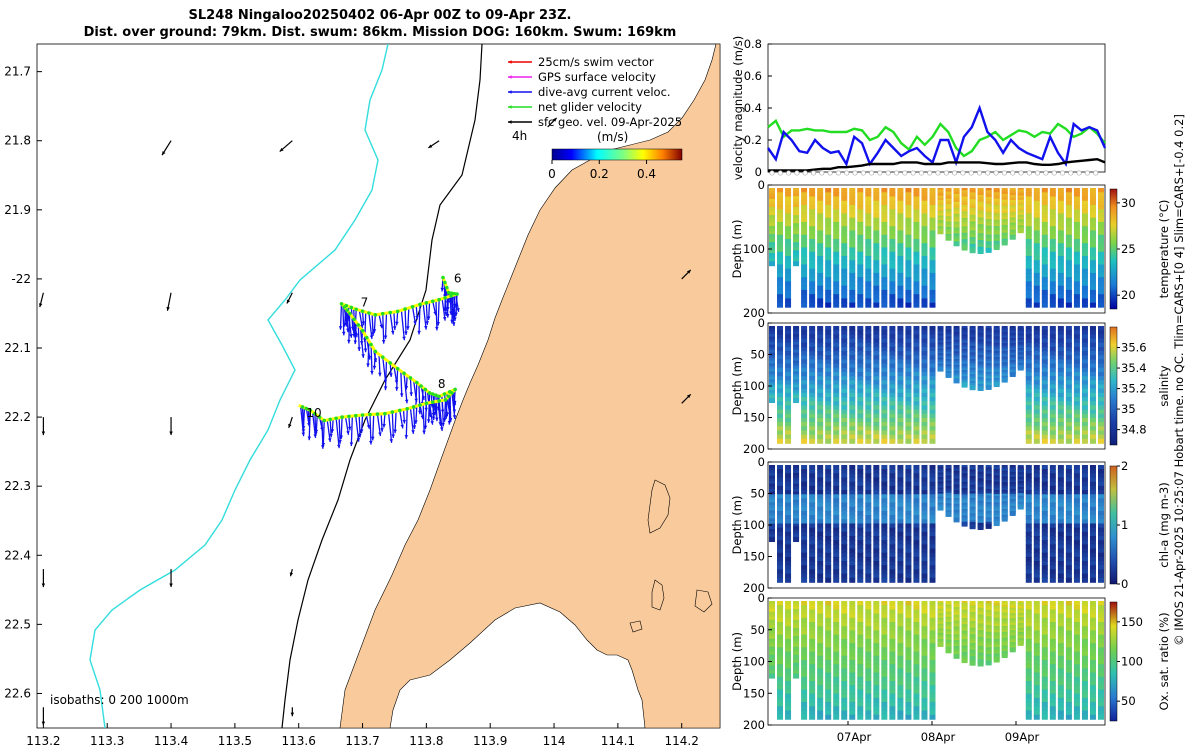 The image size is (1200, 750). What do you see at coordinates (401, 384) in the screenshot?
I see `current-arrow` at bounding box center [401, 384].